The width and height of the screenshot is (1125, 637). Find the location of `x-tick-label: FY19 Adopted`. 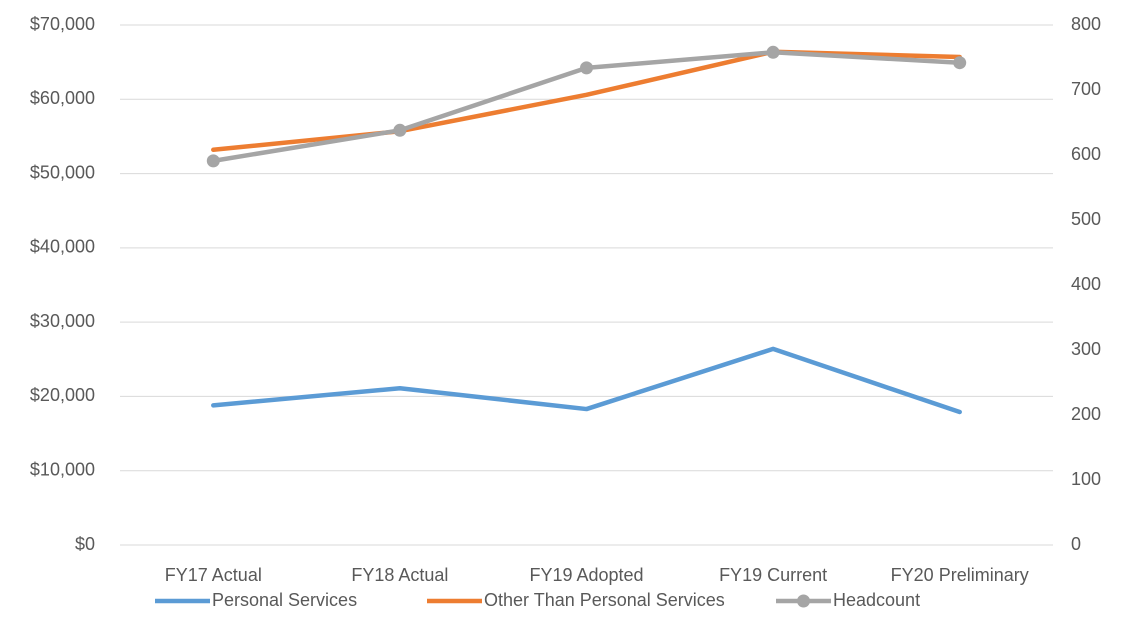

x-tick-label: FY19 Adopted is located at coordinates (586, 575).